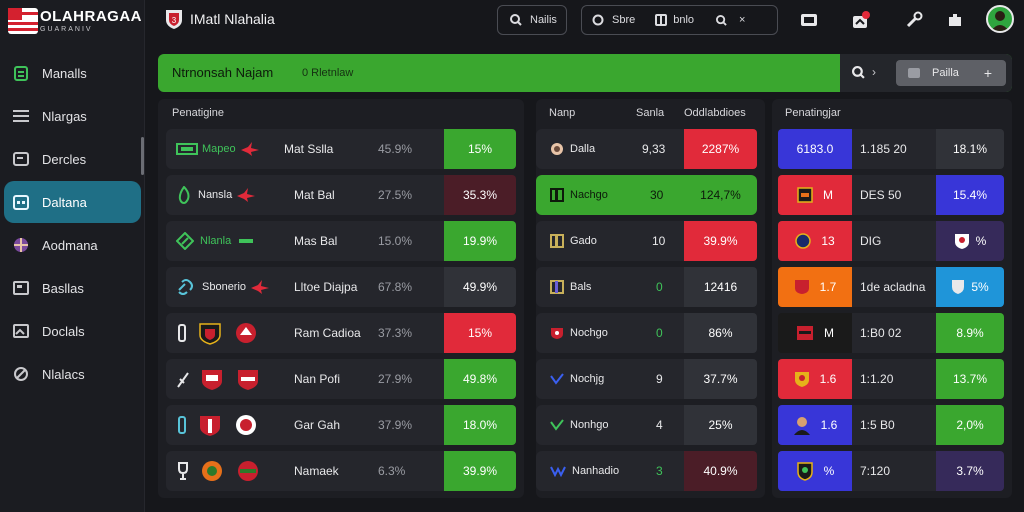  Describe the element at coordinates (646, 287) in the screenshot. I see `table-row: Bals 0 12416` at that location.